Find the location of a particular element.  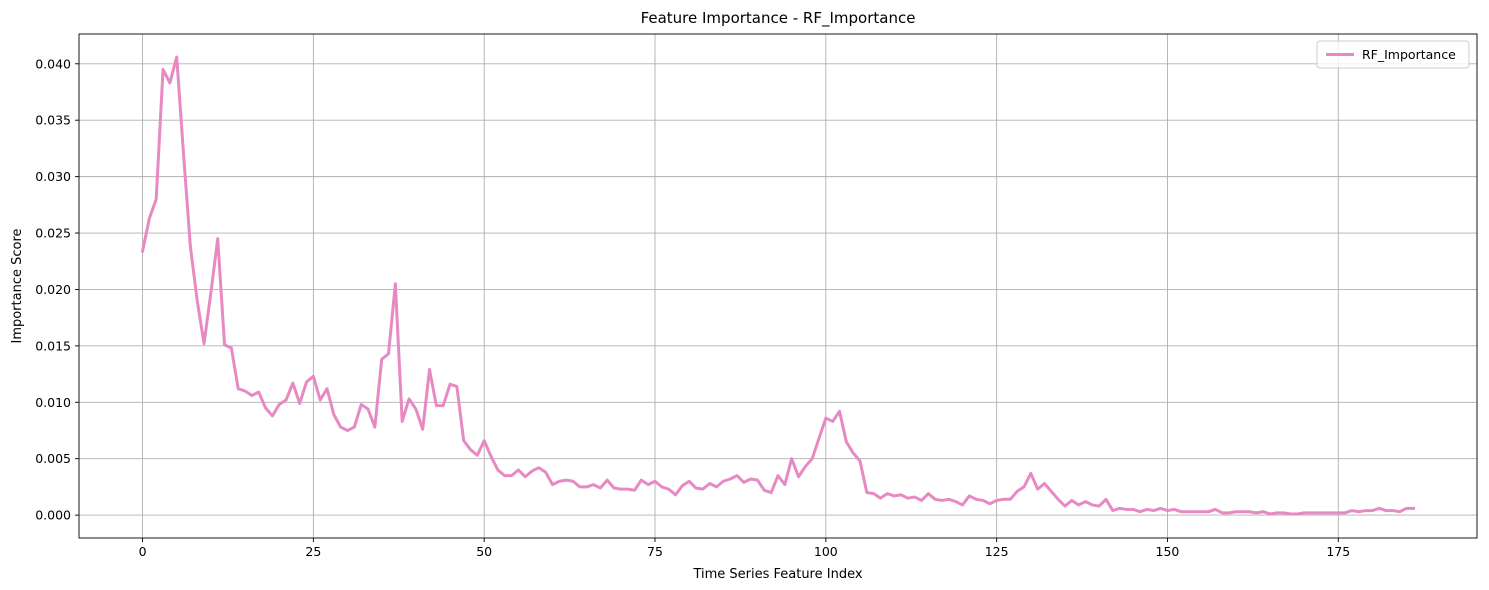

x-tick-label: 175 is located at coordinates (1338, 551).